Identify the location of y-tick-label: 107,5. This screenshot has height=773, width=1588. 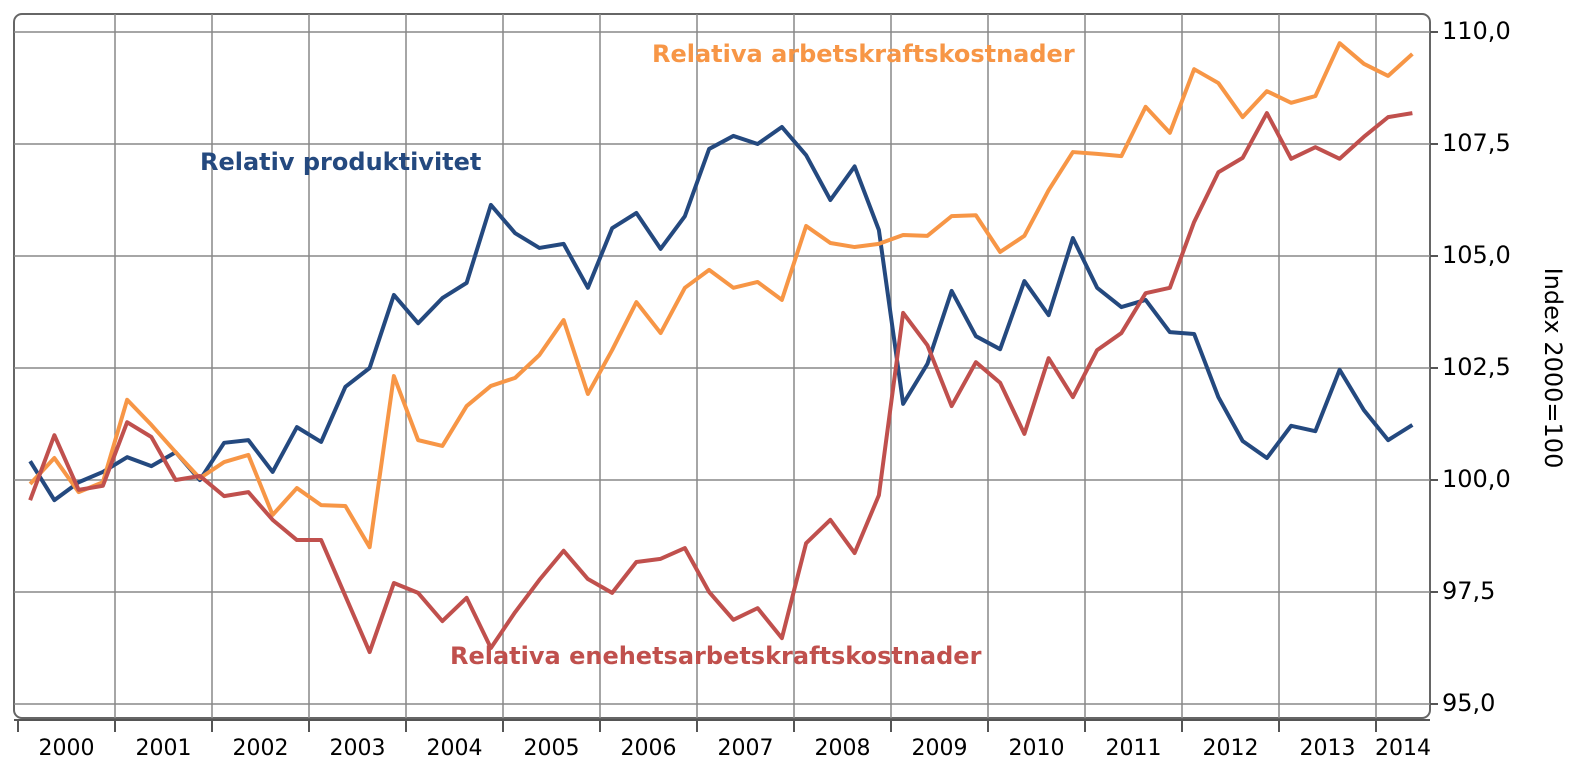
(1476, 143).